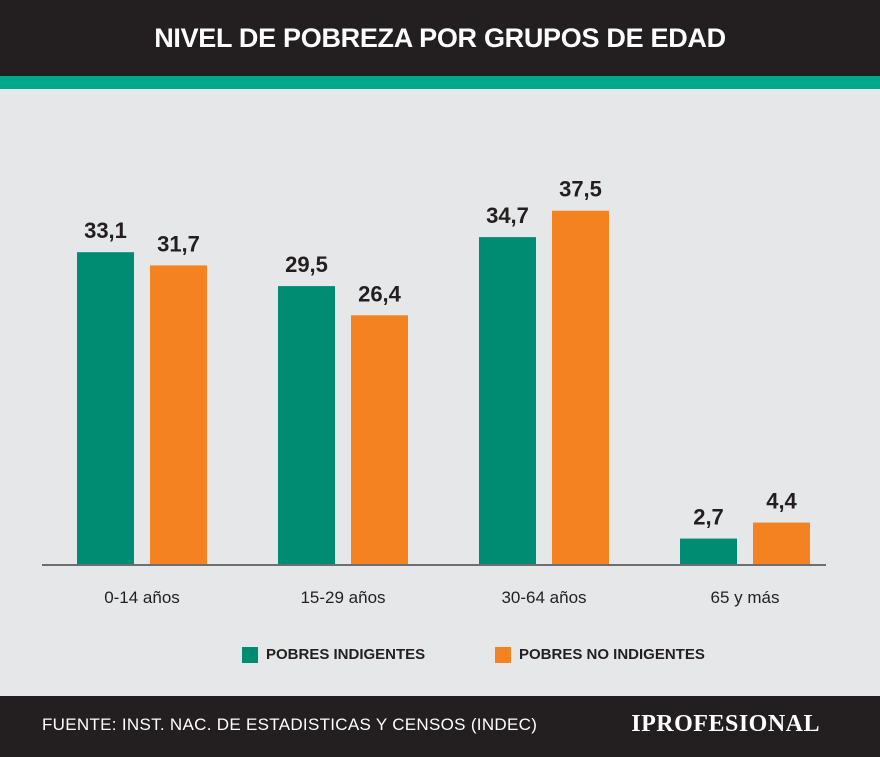 The height and width of the screenshot is (757, 880). Describe the element at coordinates (306, 264) in the screenshot. I see `data-label-indigentes-1: 29,5` at that location.